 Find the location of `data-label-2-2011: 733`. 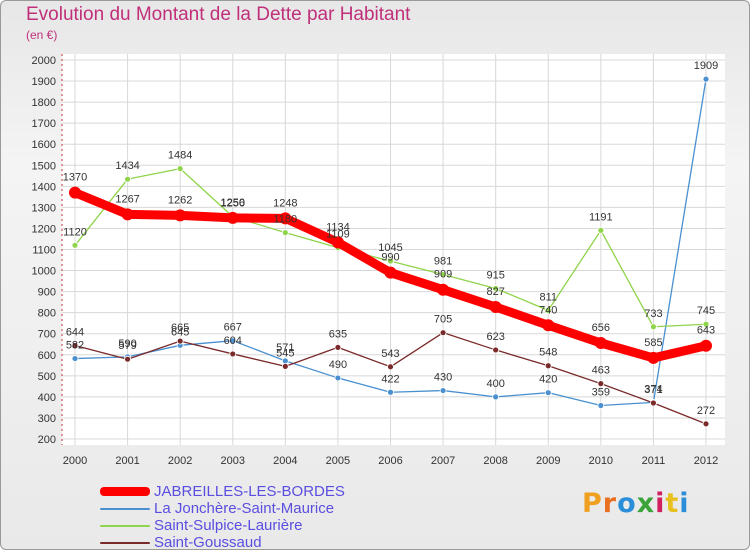

data-label-2-2011: 733 is located at coordinates (653, 314).